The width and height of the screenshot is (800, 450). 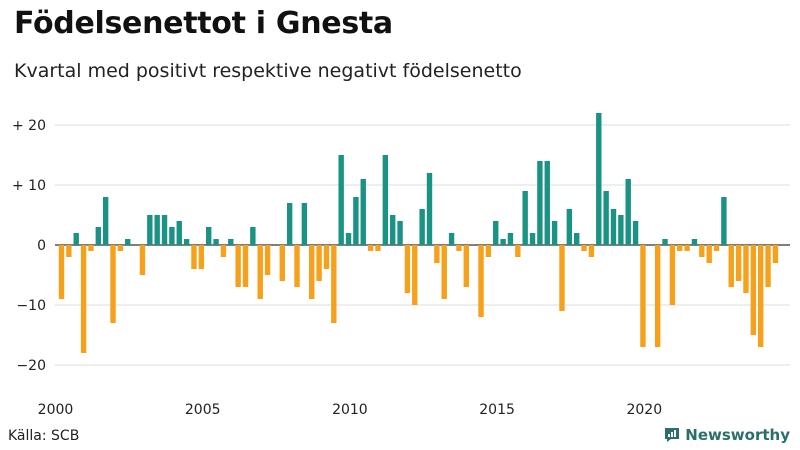 What do you see at coordinates (672, 435) in the screenshot?
I see `newsworthy-logo-icon` at bounding box center [672, 435].